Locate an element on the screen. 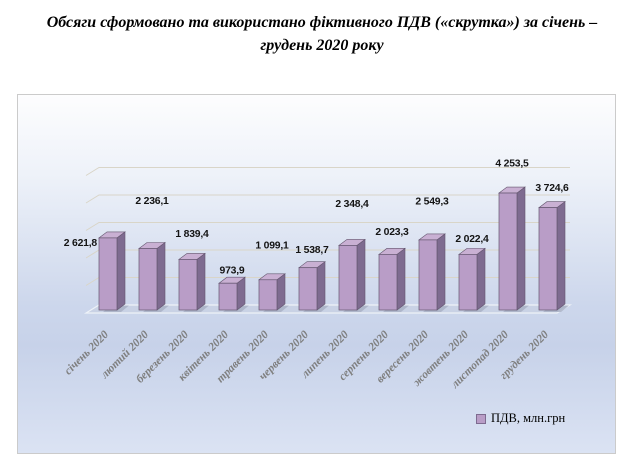 The image size is (644, 467). bar-value-label: 2 549,3 is located at coordinates (432, 201).